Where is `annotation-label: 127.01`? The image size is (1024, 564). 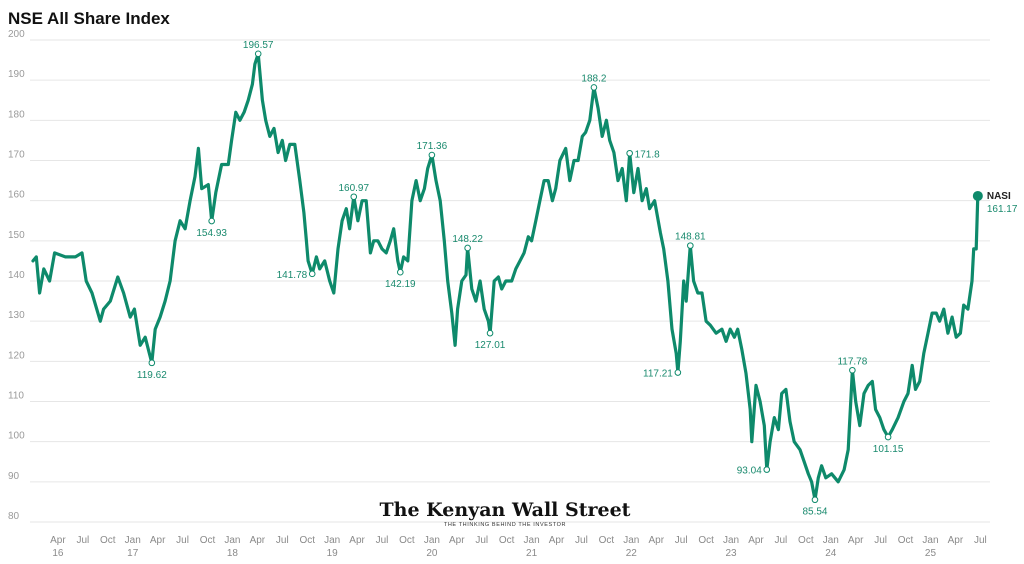 annotation-label: 127.01 is located at coordinates (490, 345).